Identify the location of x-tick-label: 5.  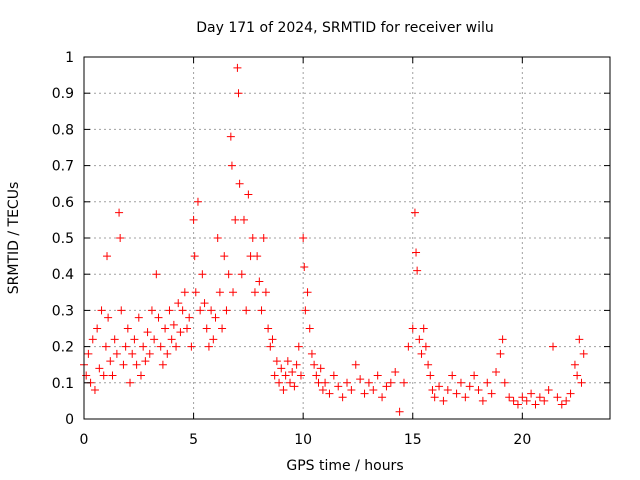
(193, 440).